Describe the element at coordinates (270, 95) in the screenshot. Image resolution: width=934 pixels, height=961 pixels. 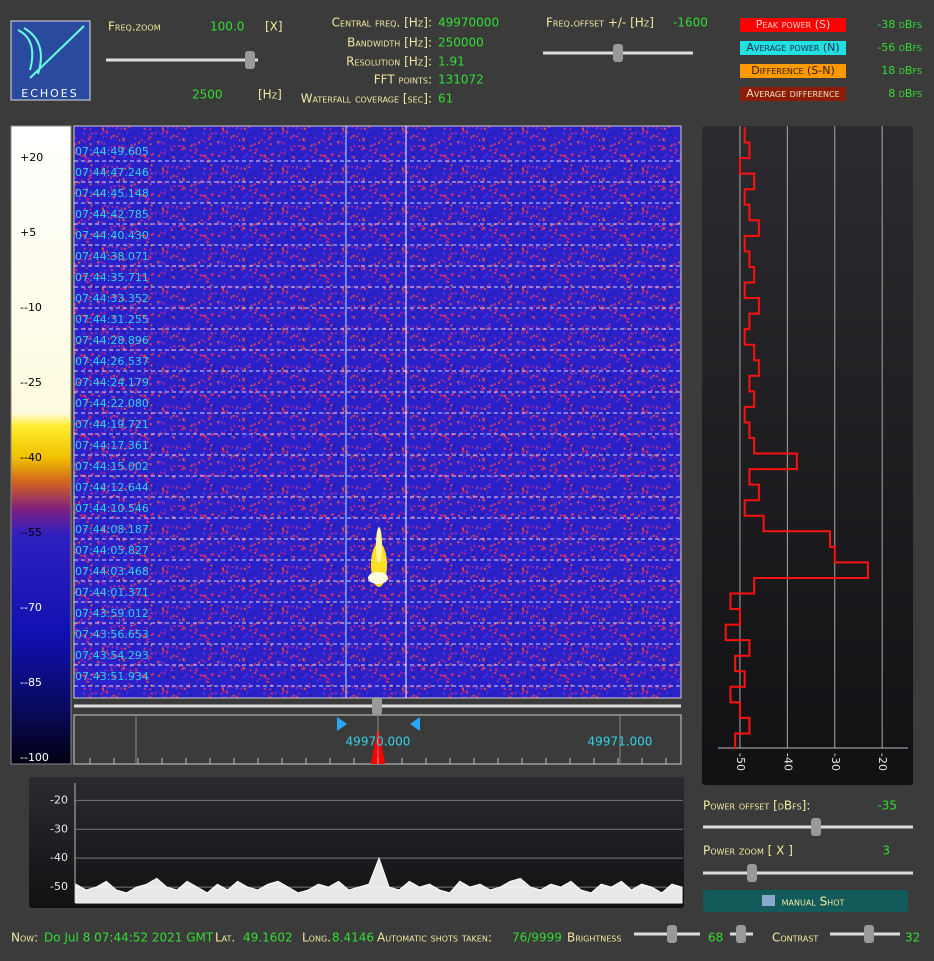
I see `label: [Hz]` at that location.